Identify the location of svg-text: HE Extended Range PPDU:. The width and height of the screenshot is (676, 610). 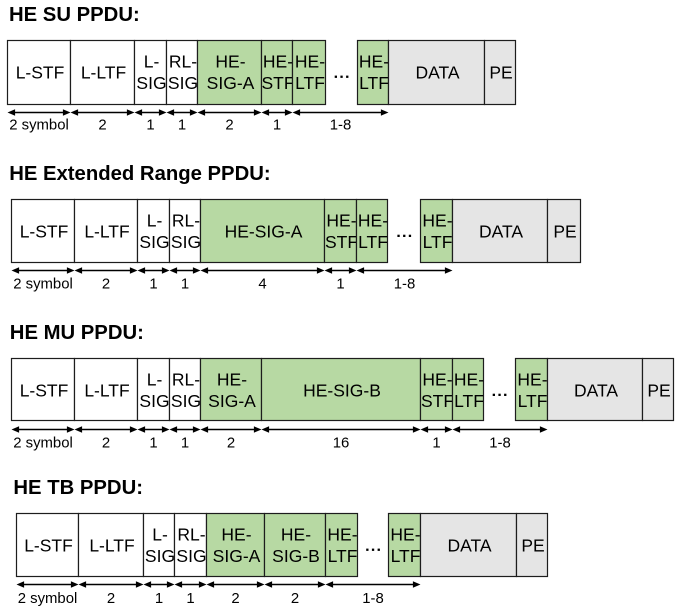
(139, 174).